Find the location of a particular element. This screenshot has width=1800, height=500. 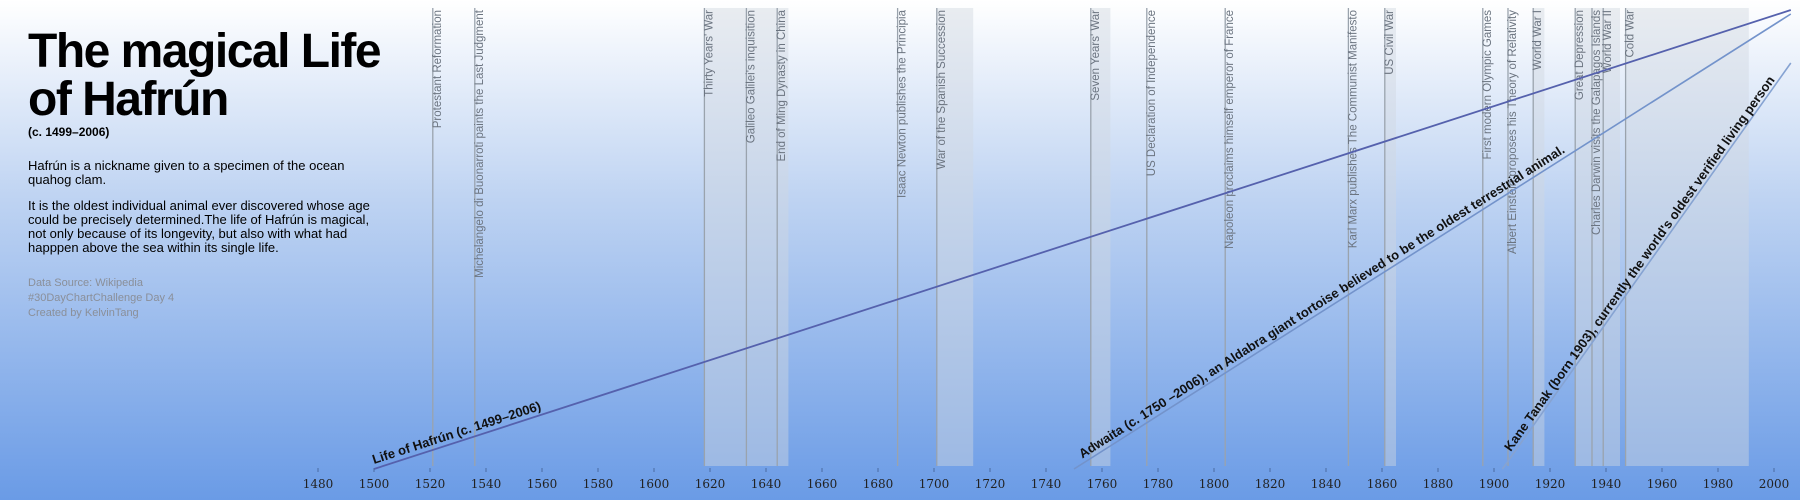

event-label-3: Galileo Galilei's inquisition is located at coordinates (751, 76).